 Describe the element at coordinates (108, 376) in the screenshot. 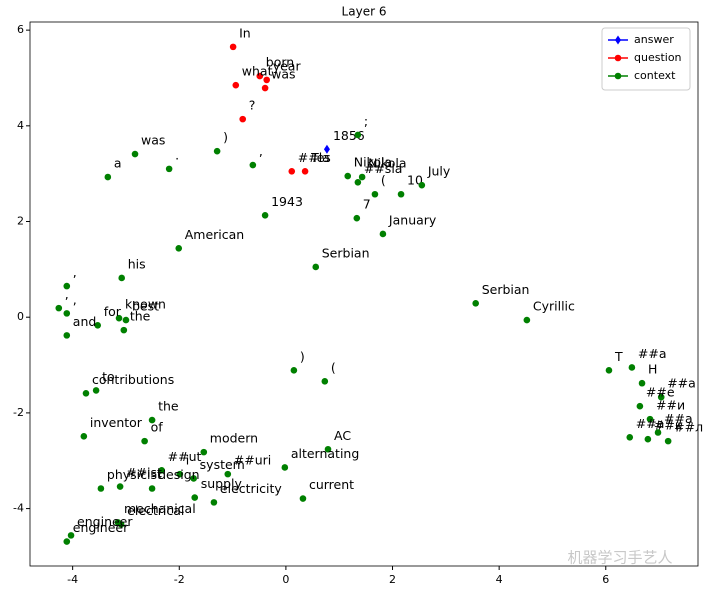

I see `point-label: to` at that location.